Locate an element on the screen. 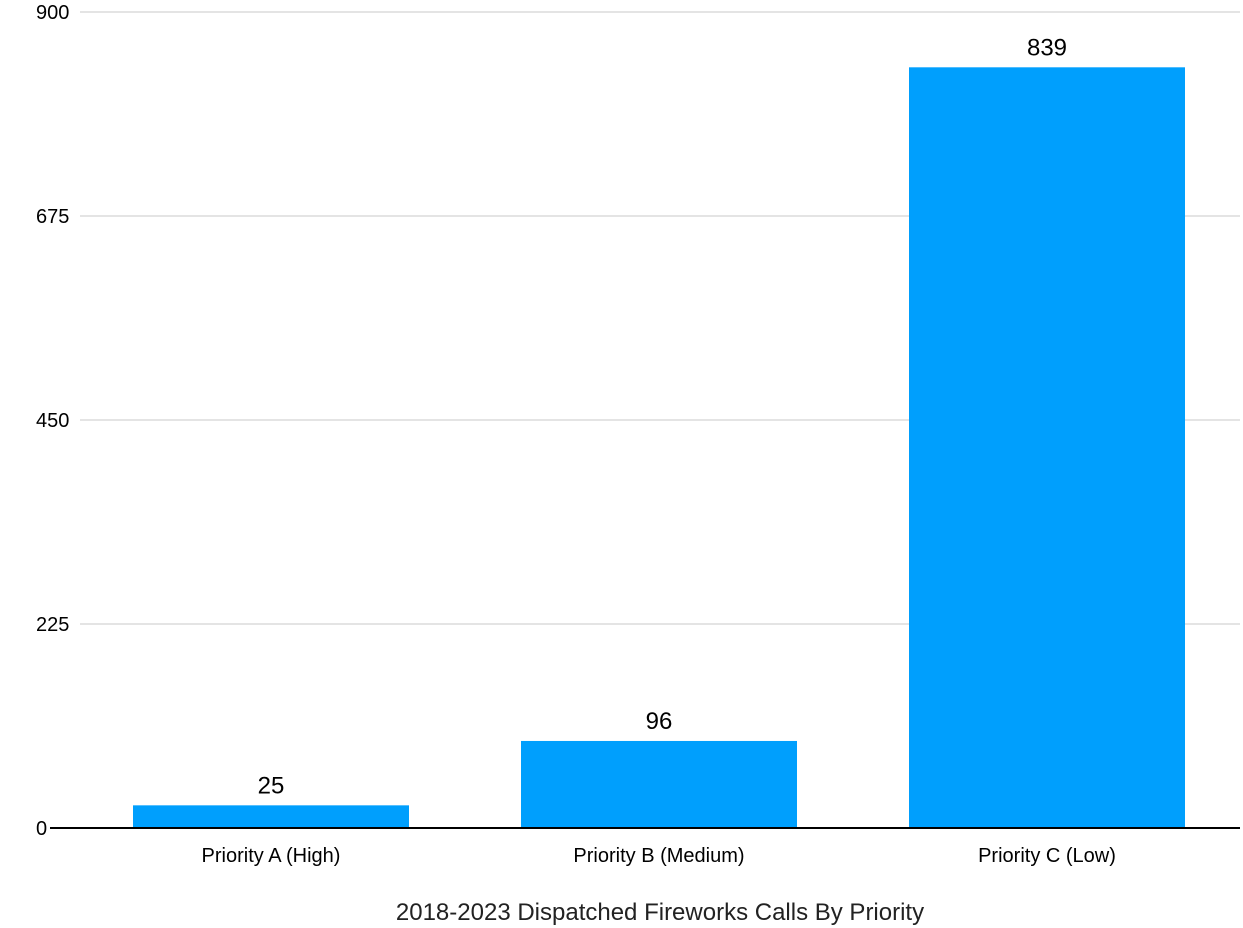 This screenshot has width=1243, height=928. x-tick-label: Priority C (Low) is located at coordinates (1047, 856).